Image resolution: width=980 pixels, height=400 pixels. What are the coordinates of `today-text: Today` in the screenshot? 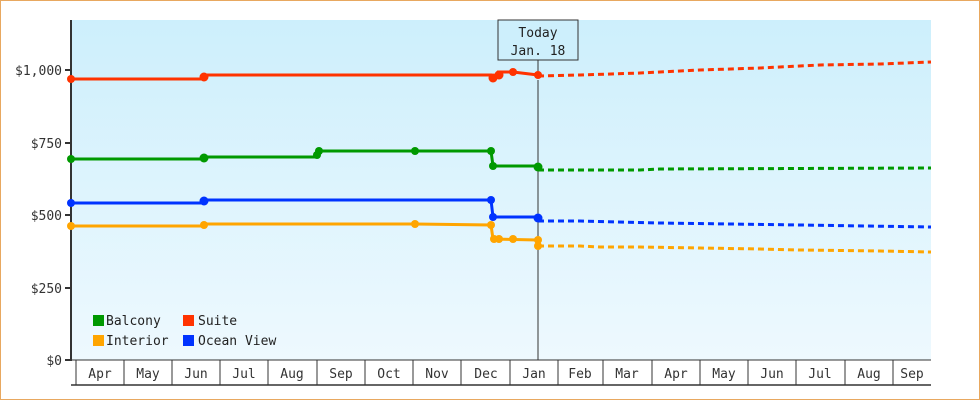 It's located at (537, 33).